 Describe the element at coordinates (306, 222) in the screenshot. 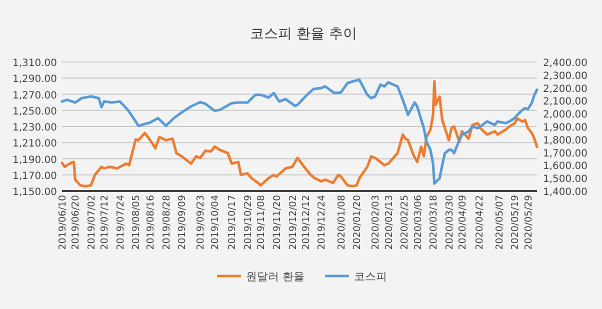

I see `x-tick-label: 2019/12/12` at that location.